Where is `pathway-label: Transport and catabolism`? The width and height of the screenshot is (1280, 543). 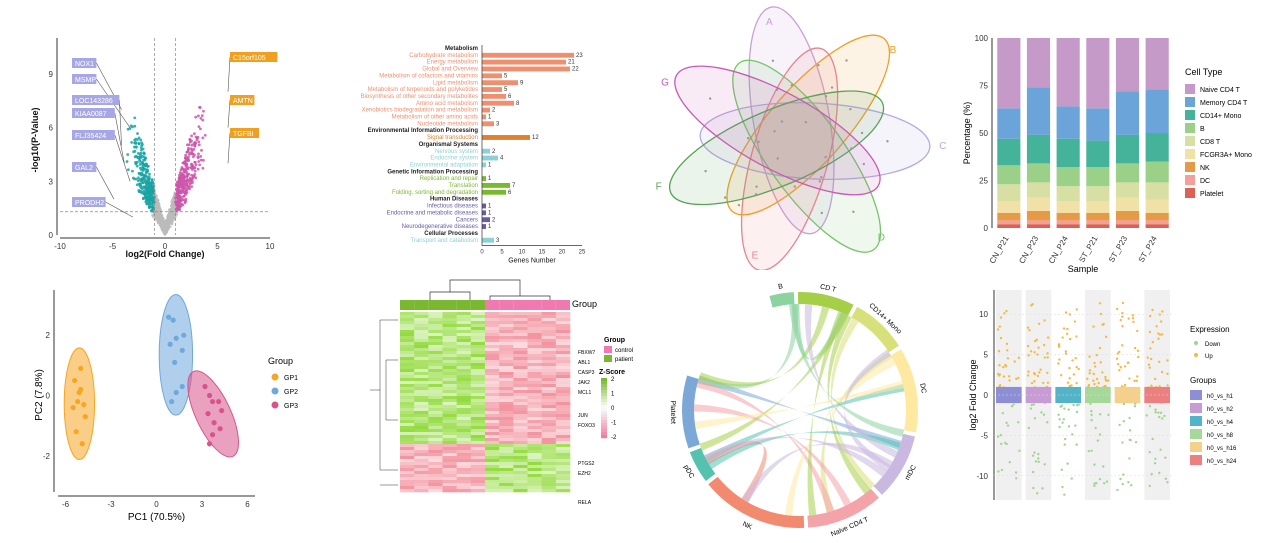
pathway-label: Transport and catabolism is located at coordinates (444, 241).